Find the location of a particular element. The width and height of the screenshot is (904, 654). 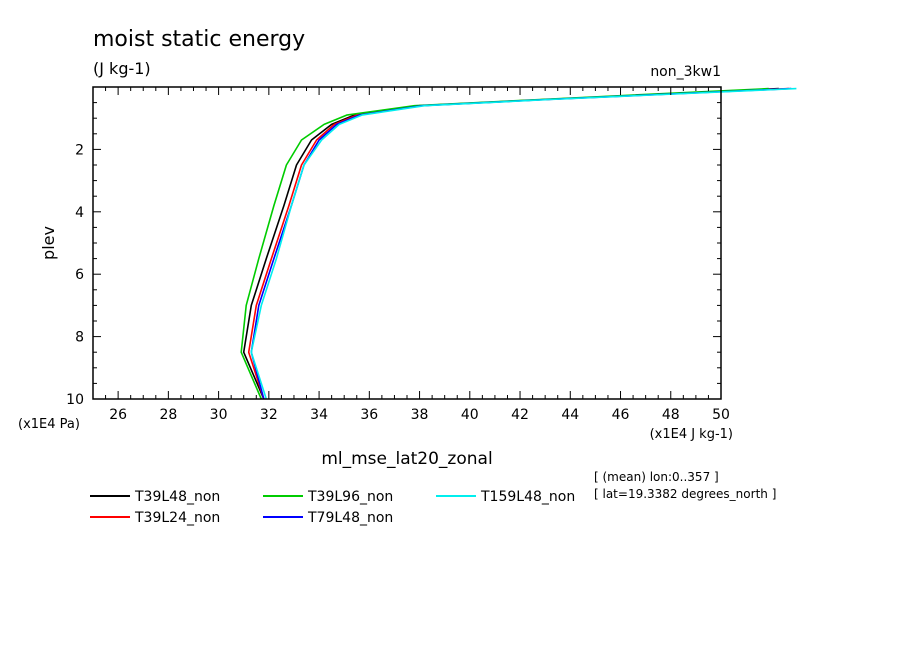

x-tick-label: 32 is located at coordinates (269, 415).